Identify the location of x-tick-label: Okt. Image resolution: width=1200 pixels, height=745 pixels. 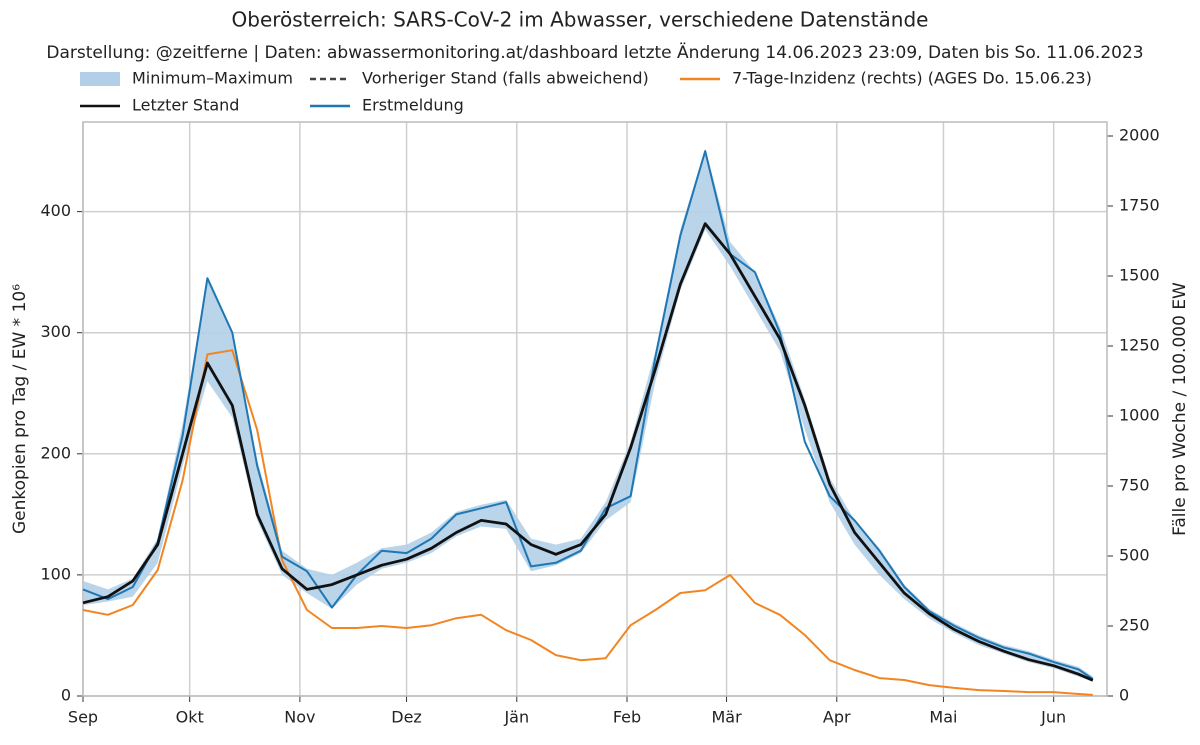
(190, 717).